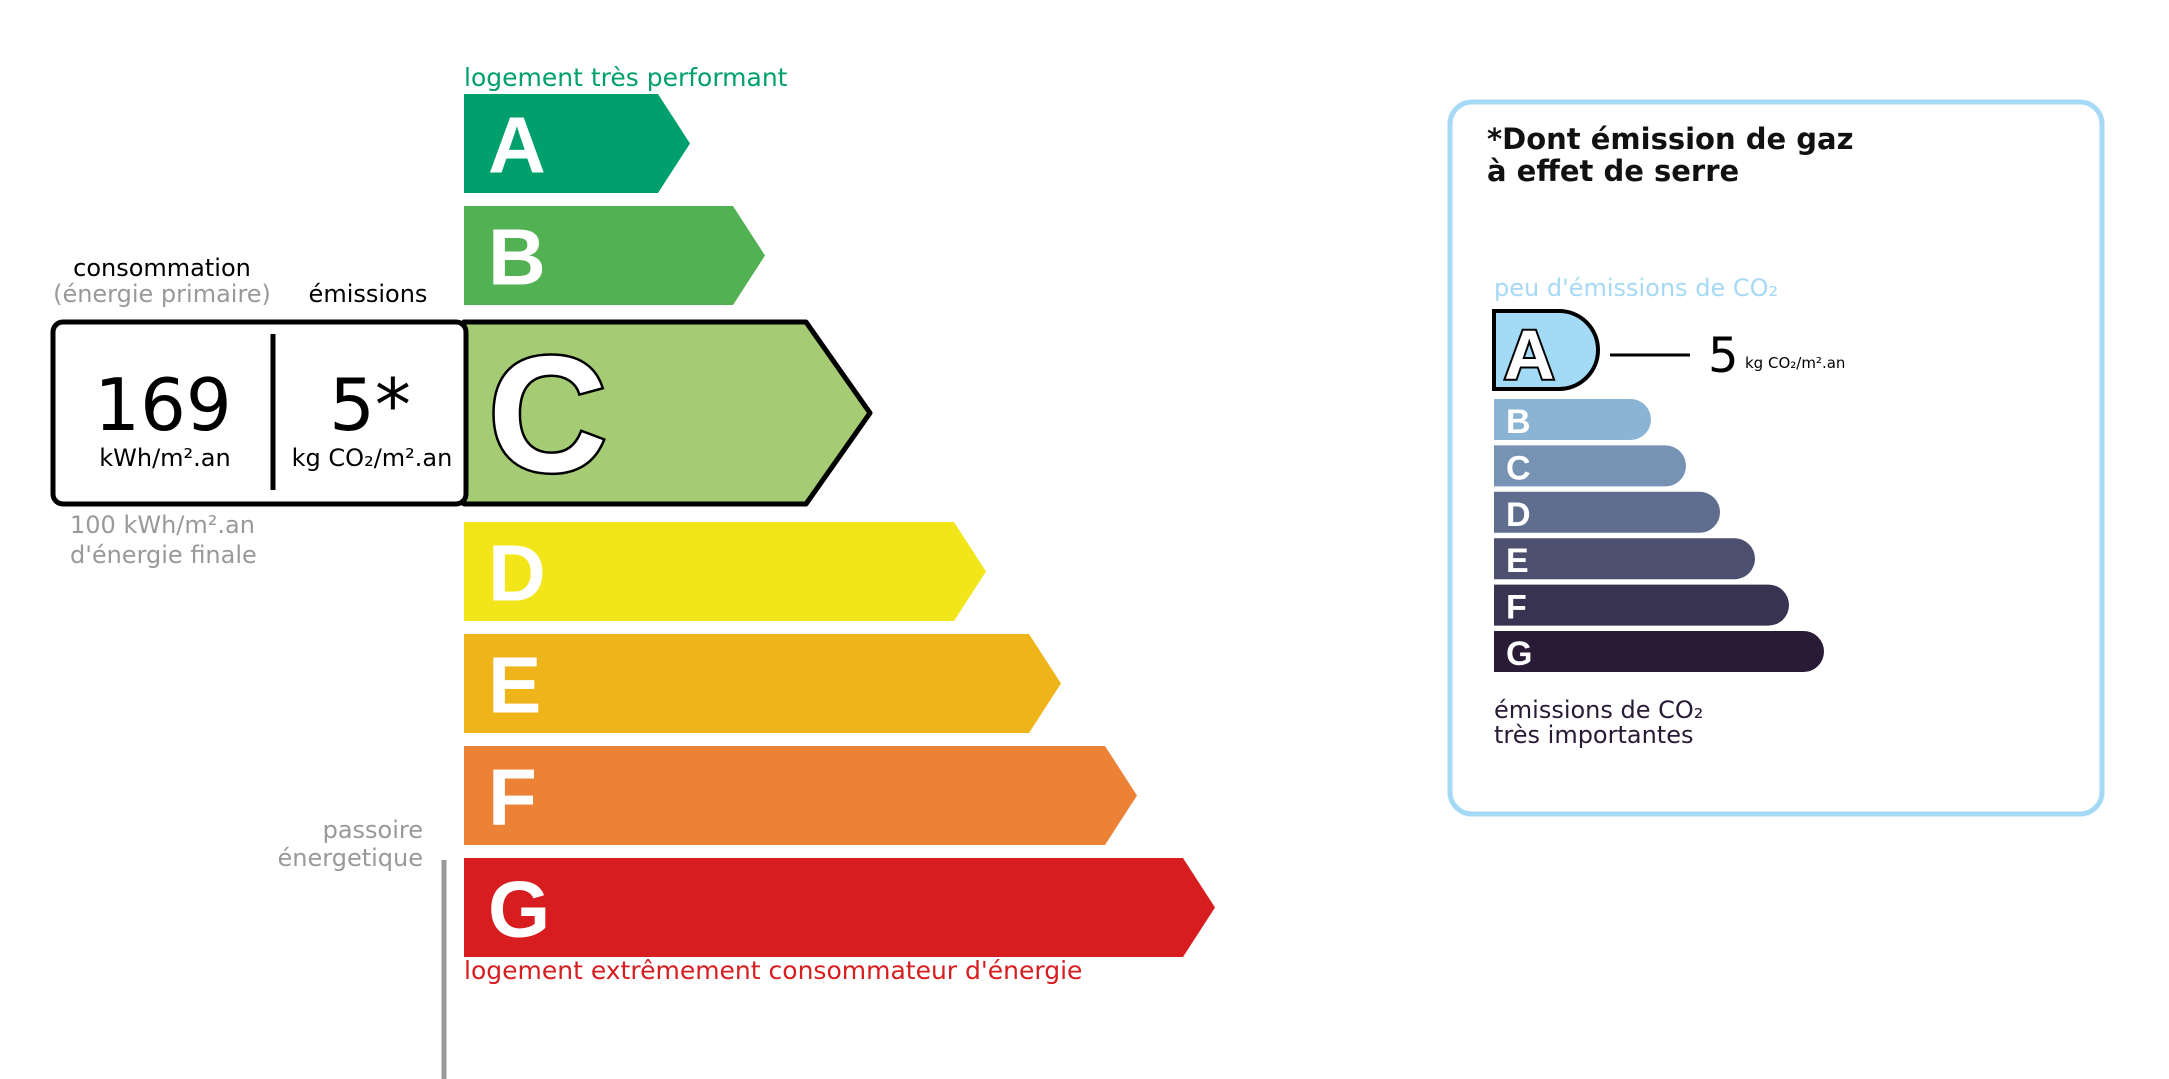 This screenshot has height=1079, width=2169. Describe the element at coordinates (667, 414) in the screenshot. I see `energy-class-c: C` at that location.